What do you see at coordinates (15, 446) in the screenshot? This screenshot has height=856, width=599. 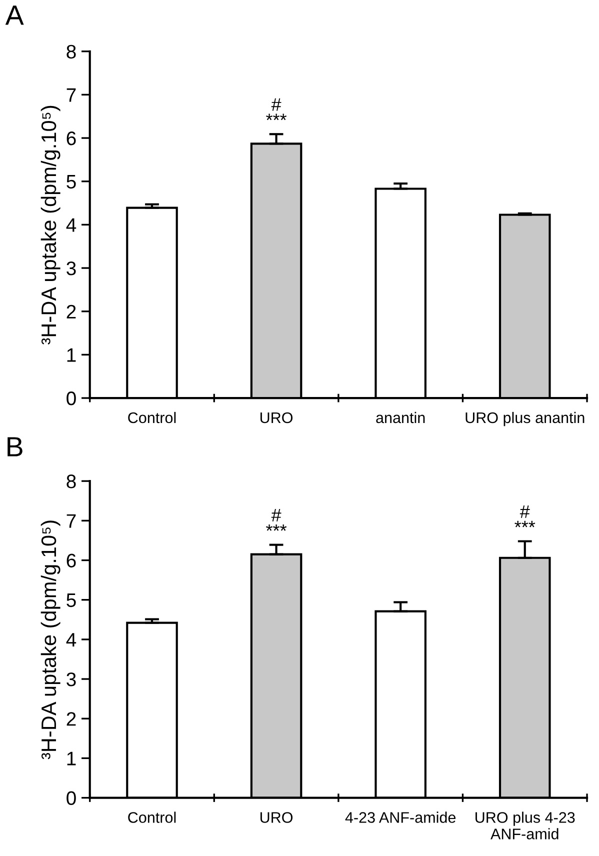 I see `chart-title: B` at bounding box center [15, 446].